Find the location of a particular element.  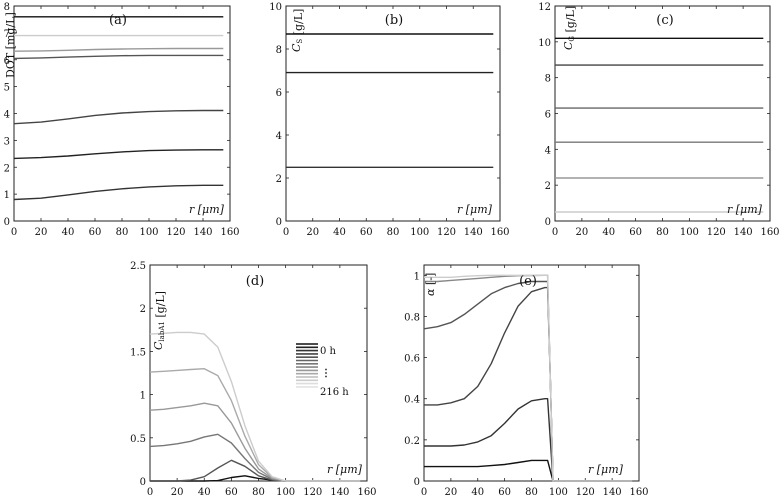

y-axis-label: α [-] is located at coordinates (430, 284).